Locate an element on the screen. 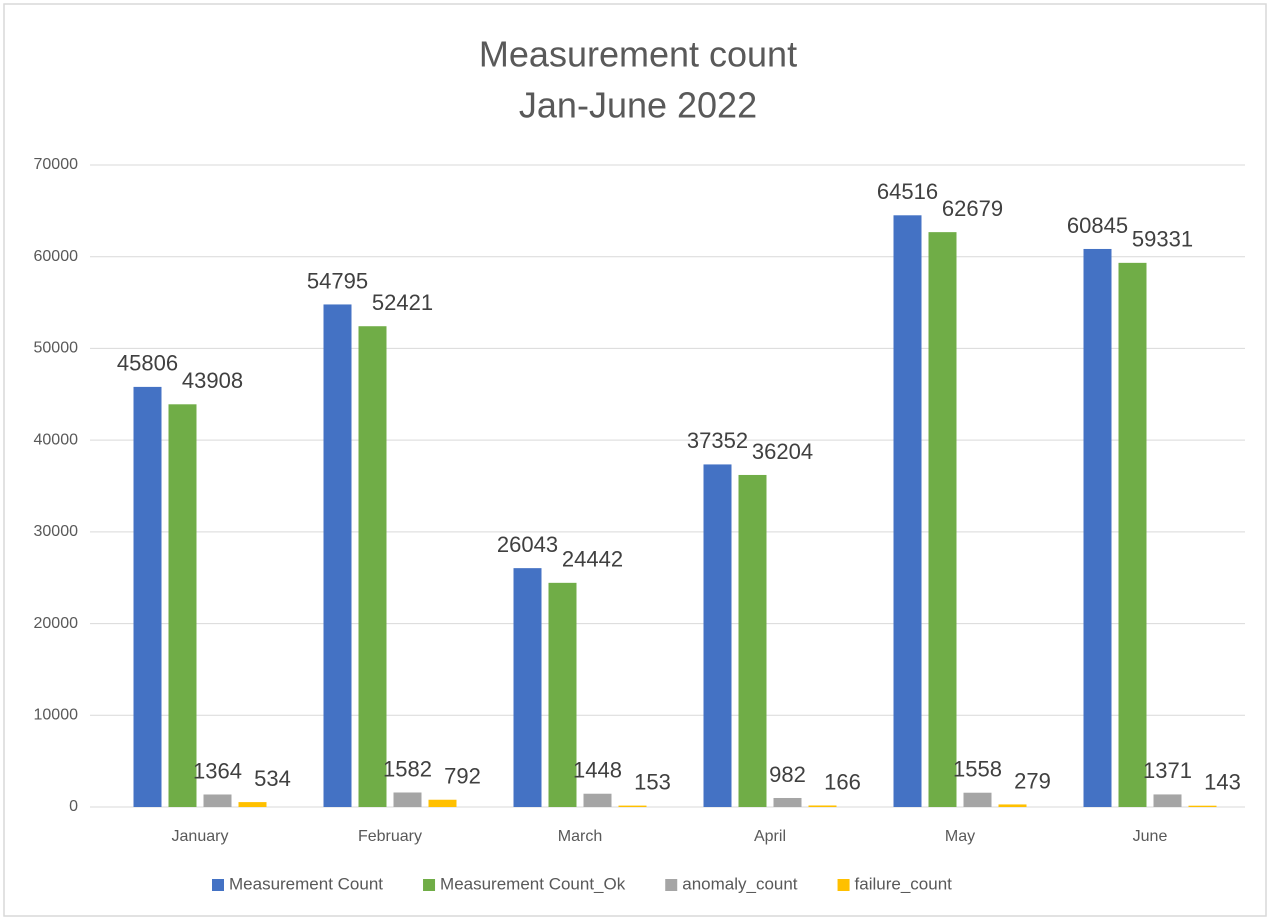 The image size is (1270, 920). data-label: 1582 is located at coordinates (407, 768).